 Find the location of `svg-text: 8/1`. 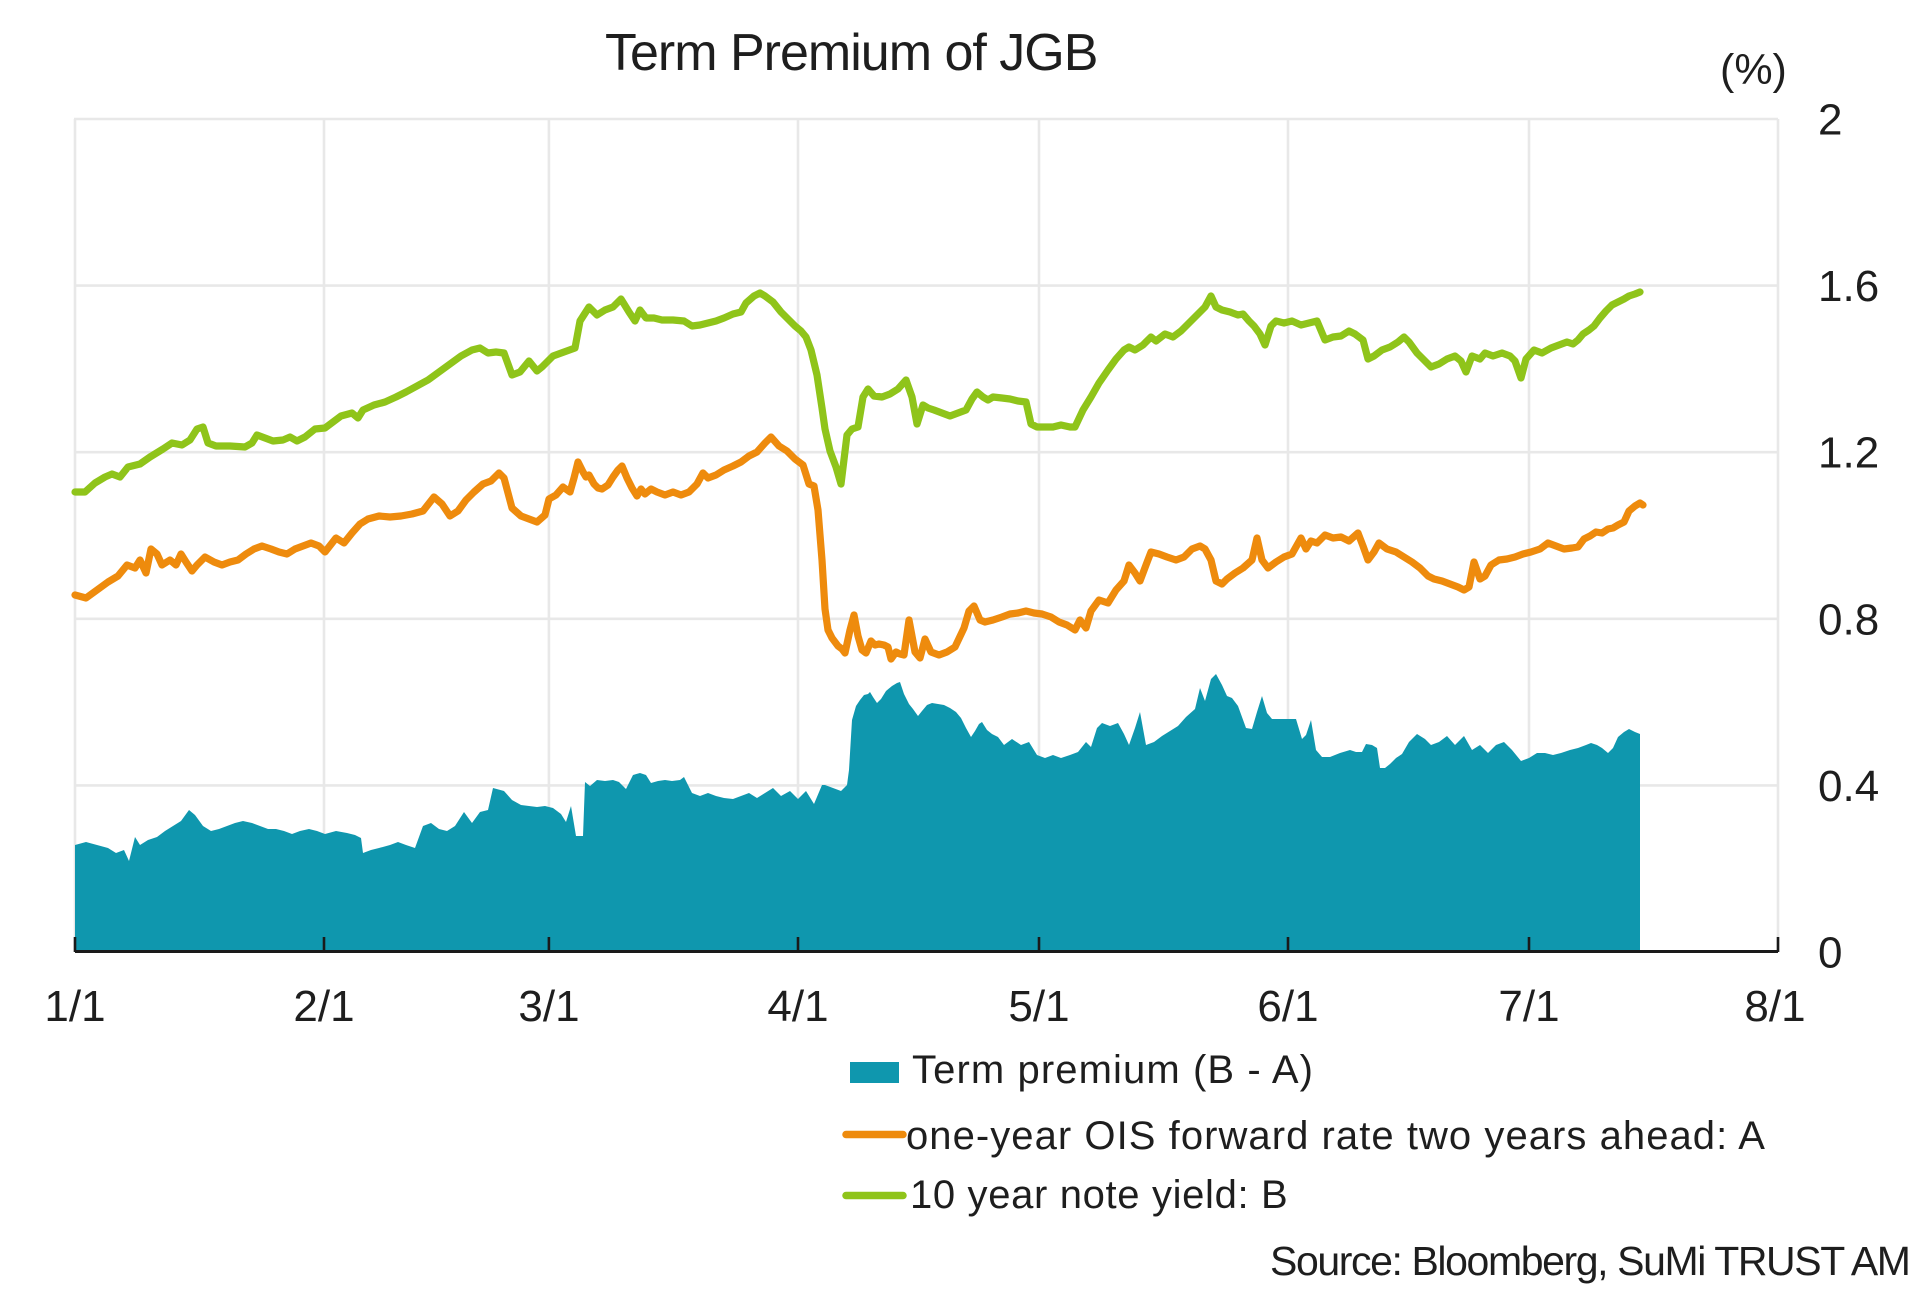

svg-text: 8/1 is located at coordinates (1774, 1006).